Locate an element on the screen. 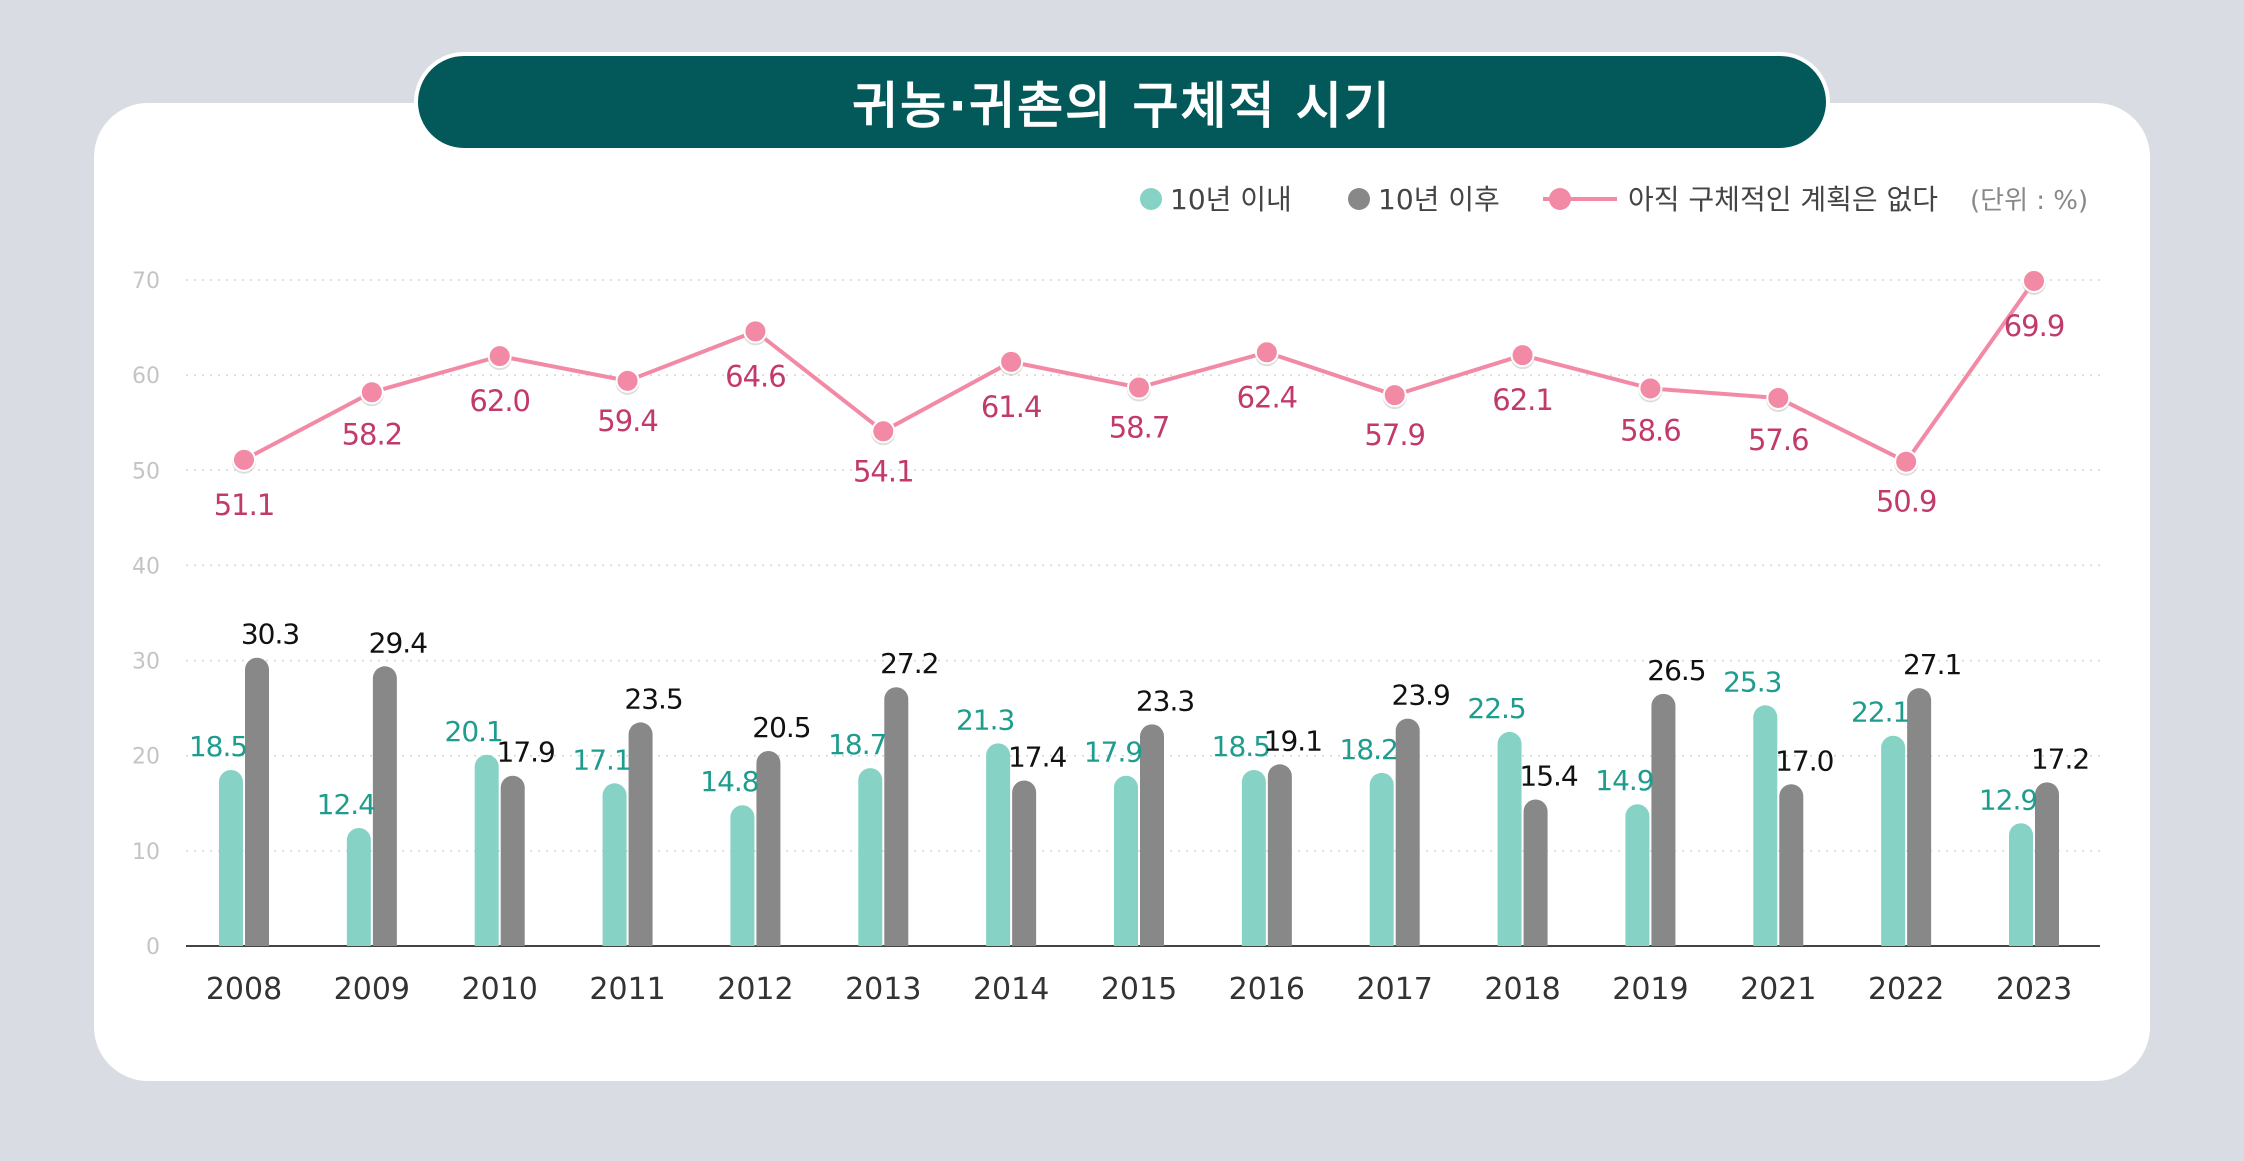 The image size is (2244, 1161). data-label-after10: 17.4 is located at coordinates (1037, 756).